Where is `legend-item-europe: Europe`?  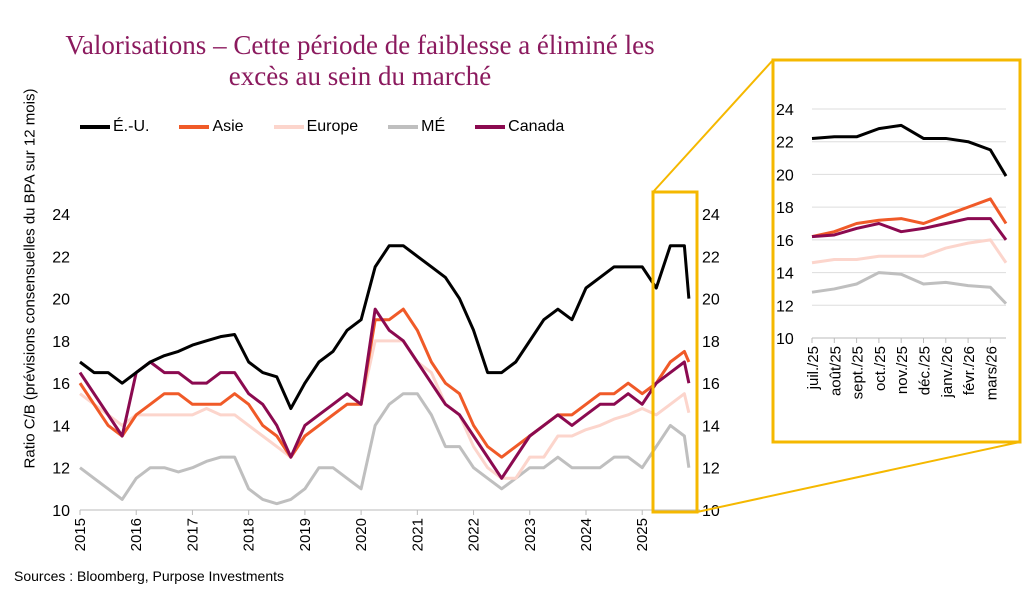
legend-item-europe: Europe is located at coordinates (316, 127).